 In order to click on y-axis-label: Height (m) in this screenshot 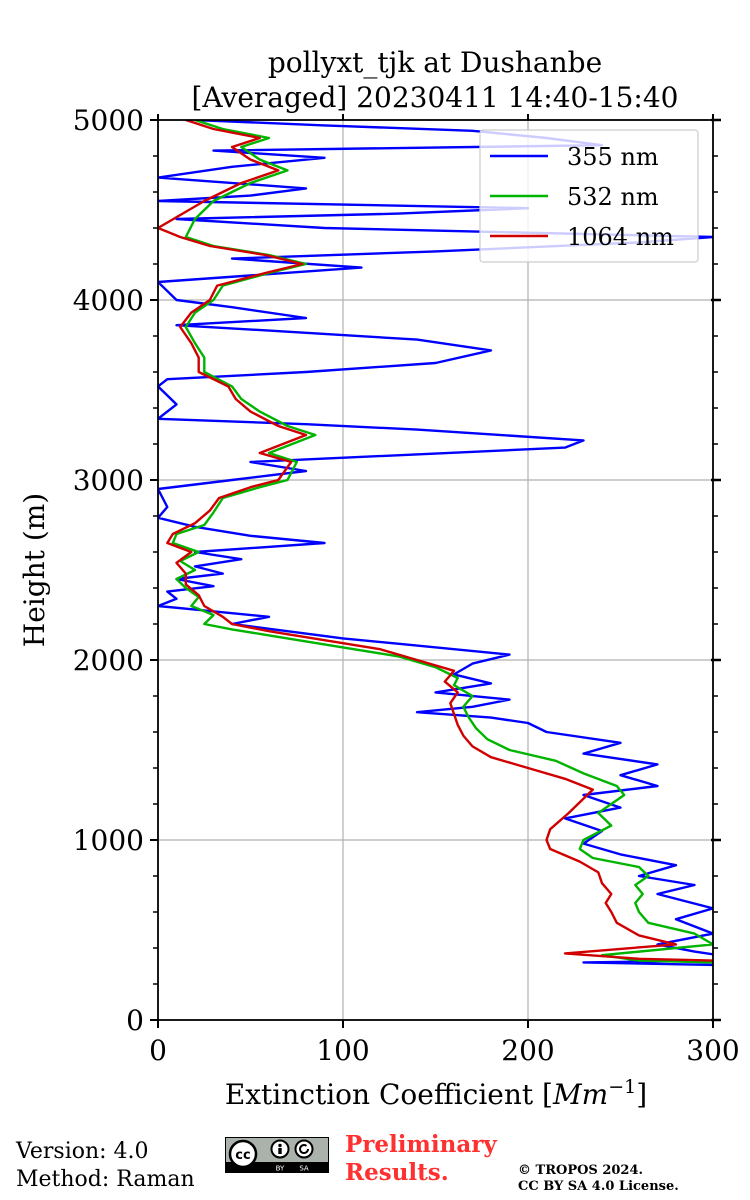, I will do `click(34, 570)`.